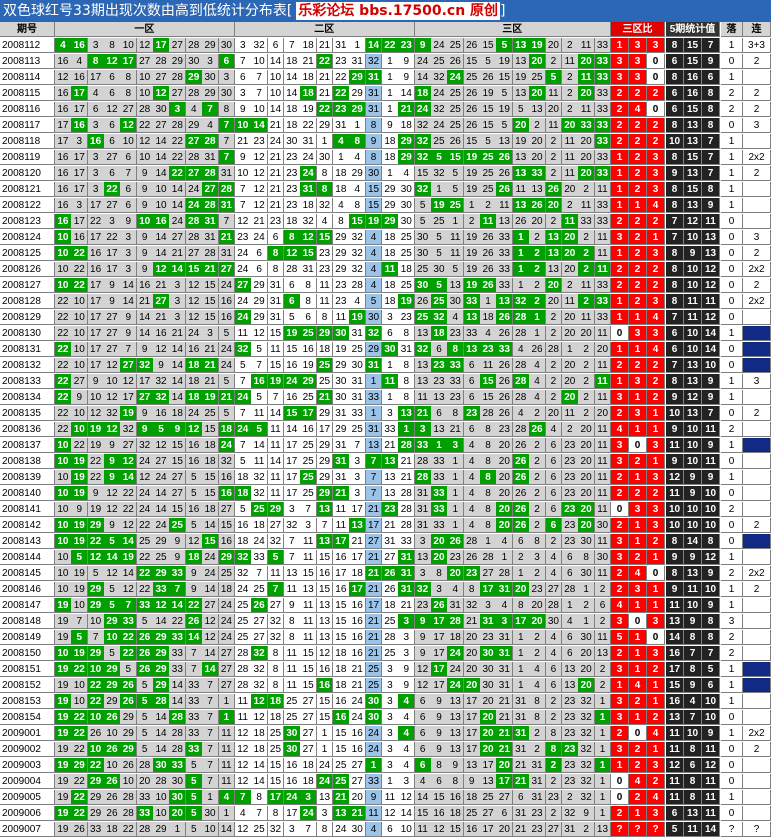  I want to click on ratio-cell: 1, so click(656, 701).